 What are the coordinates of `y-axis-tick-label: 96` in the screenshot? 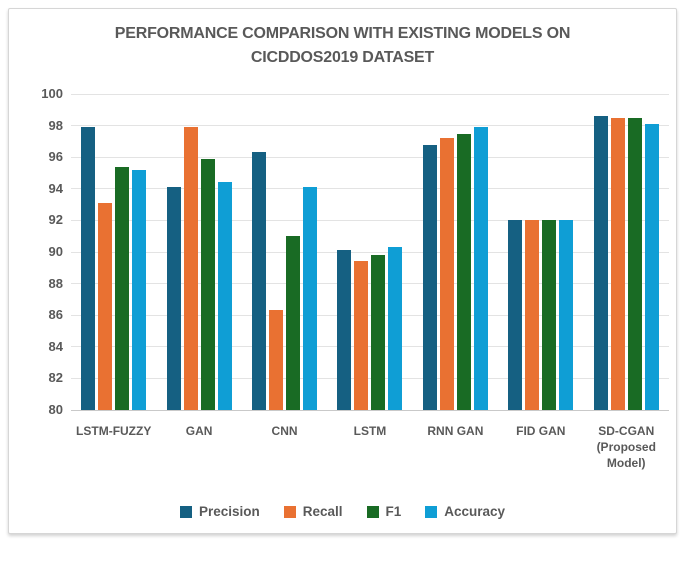 It's located at (55, 157).